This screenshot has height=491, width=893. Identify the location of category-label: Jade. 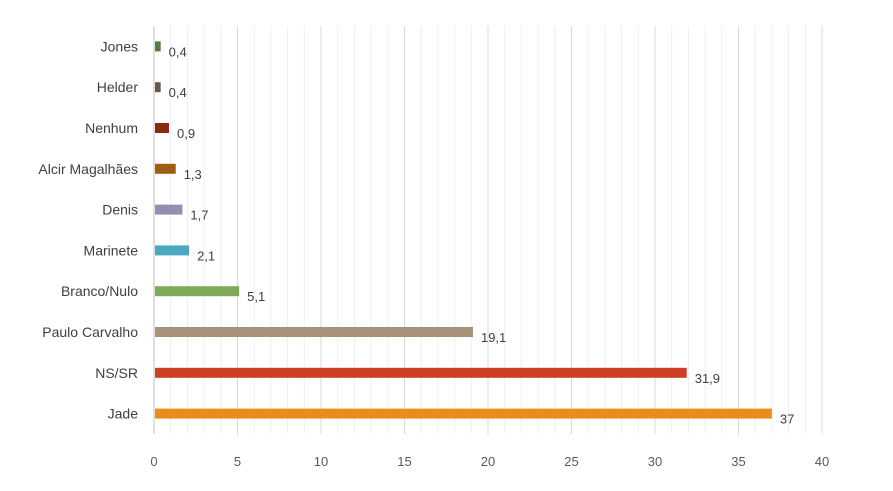
(123, 414).